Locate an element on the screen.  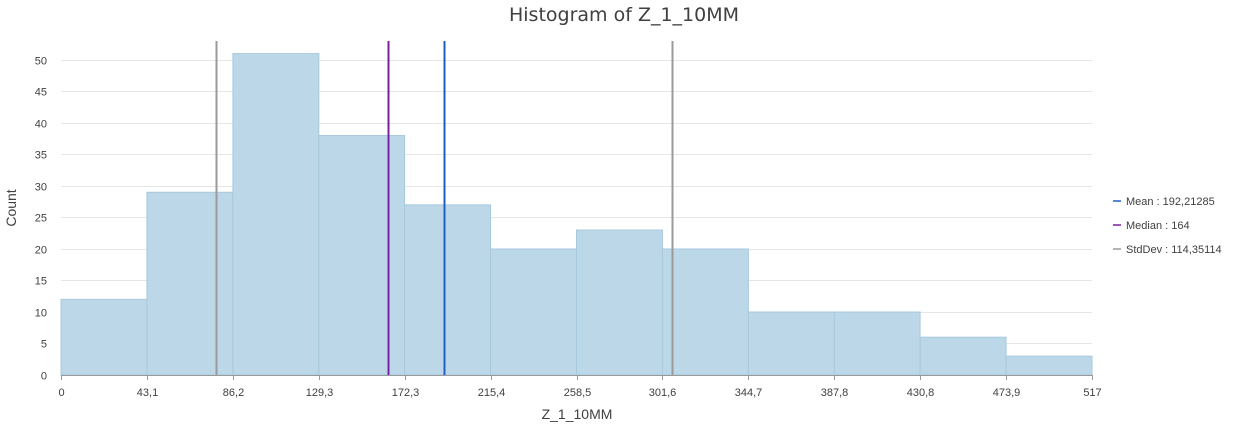
x-tick-label: 43,1 is located at coordinates (147, 393).